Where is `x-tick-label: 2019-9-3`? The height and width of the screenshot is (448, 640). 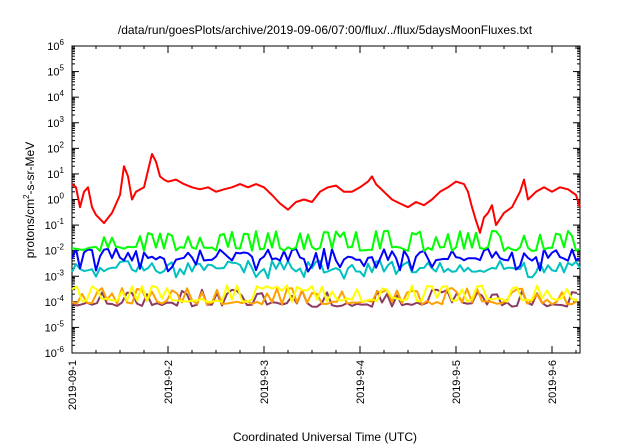
x-tick-label: 2019-9-3 is located at coordinates (265, 382).